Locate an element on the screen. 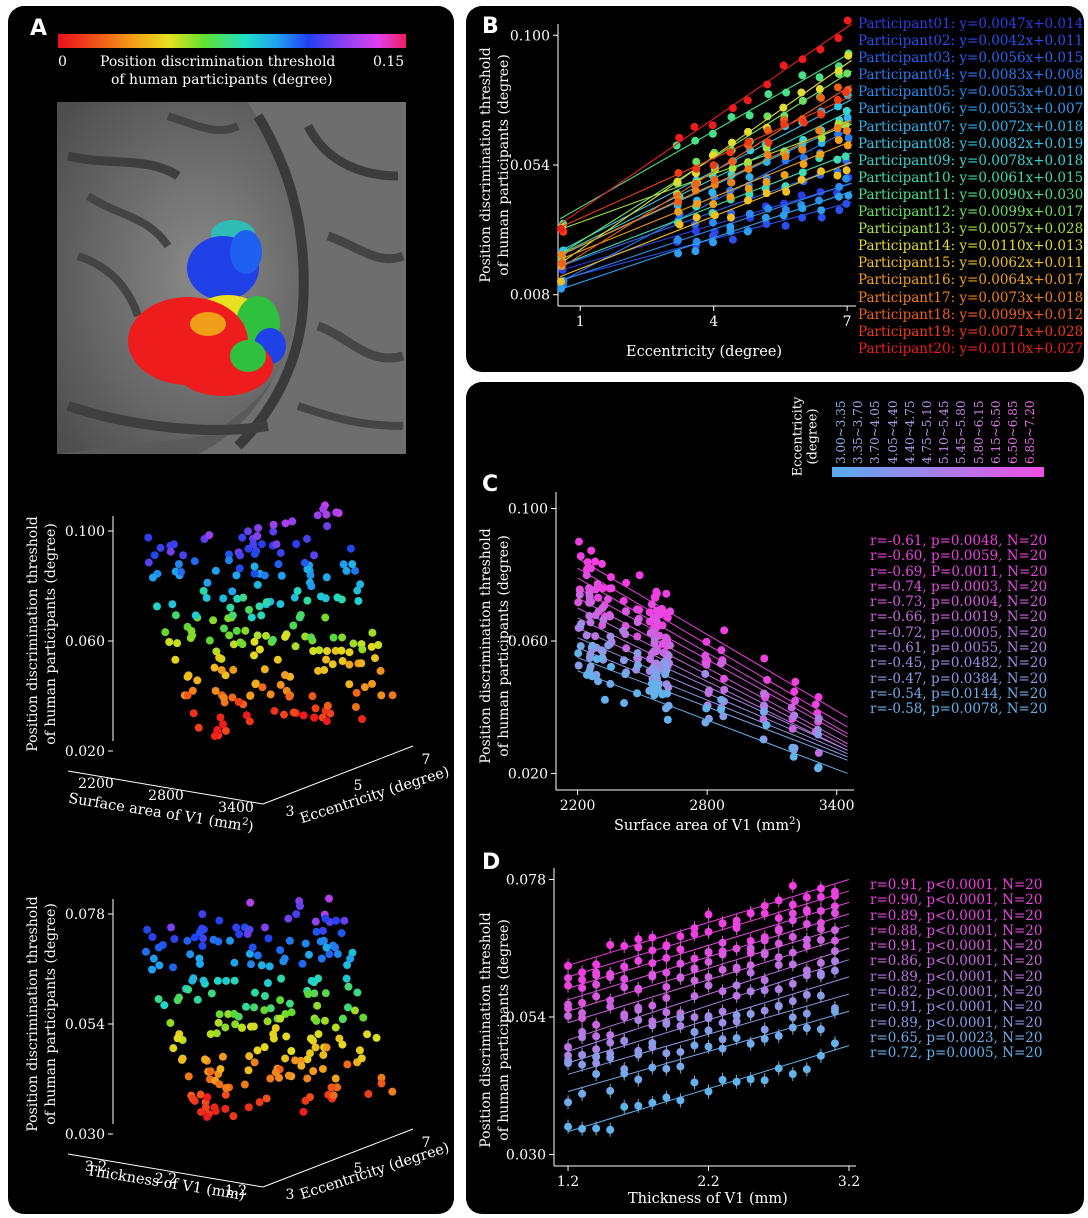  b-legend-entry: Participant14: y=0.0110x+0.013 is located at coordinates (970, 246).